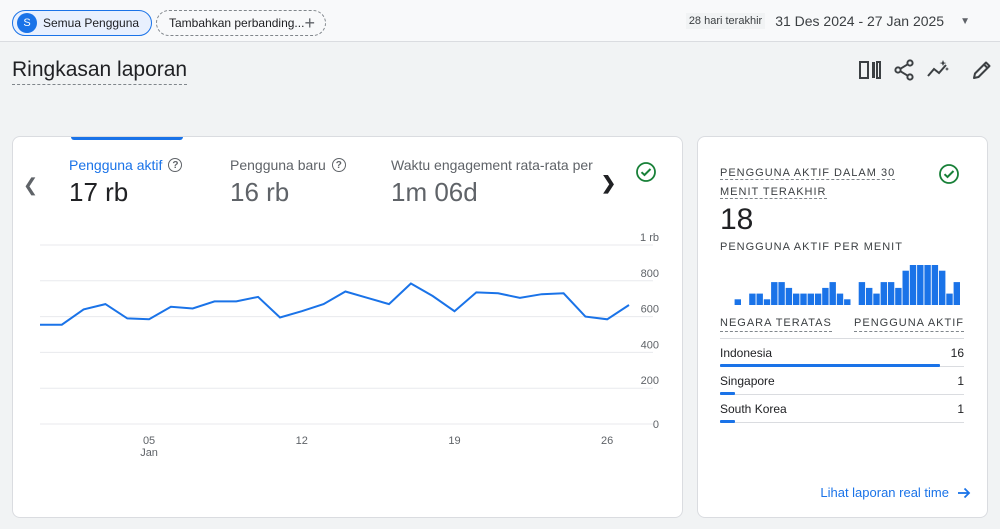  I want to click on metric-value: 16 rb, so click(260, 192).